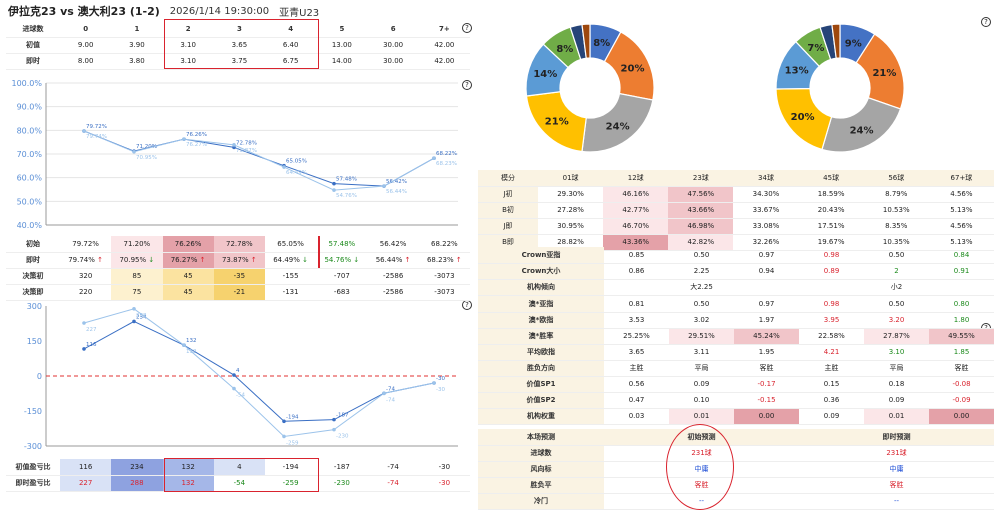 The height and width of the screenshot is (512, 1000). I want to click on data-label: 56.42%, so click(396, 182).